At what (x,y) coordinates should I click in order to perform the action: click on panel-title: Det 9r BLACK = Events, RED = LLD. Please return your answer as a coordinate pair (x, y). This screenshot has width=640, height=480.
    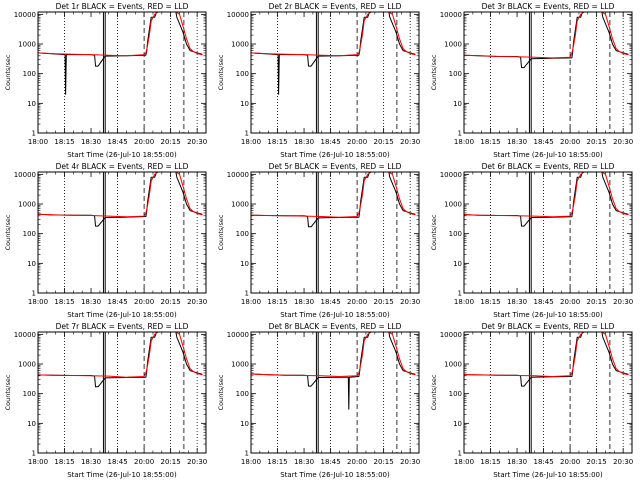
    Looking at the image, I should click on (548, 326).